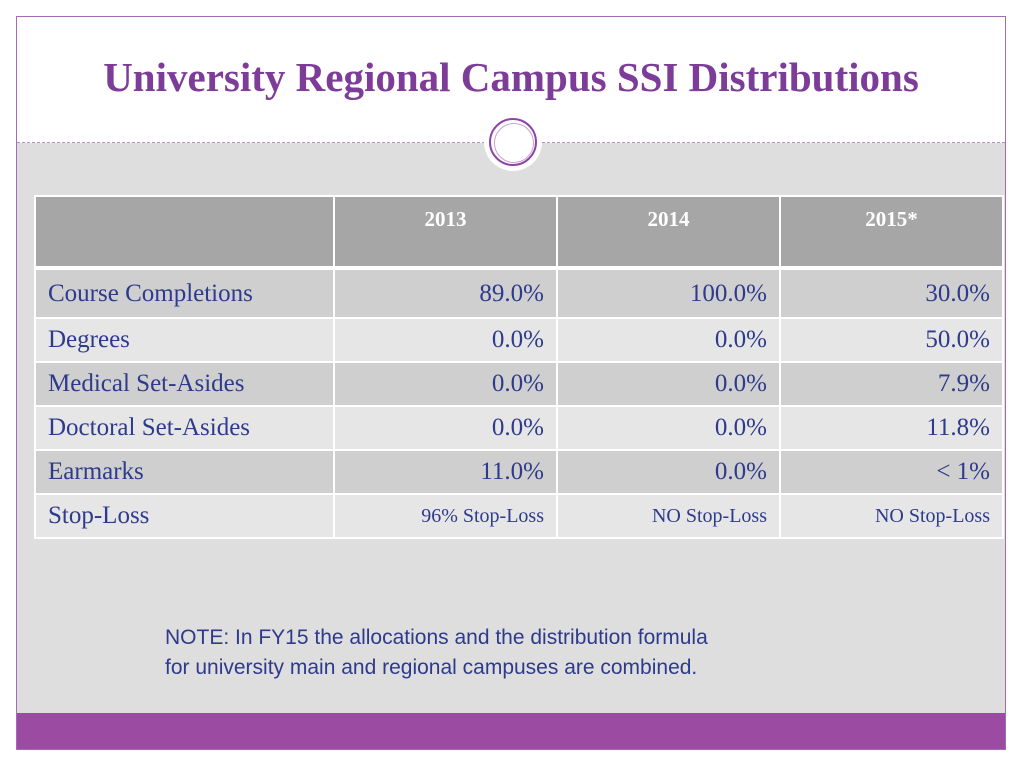  What do you see at coordinates (668, 232) in the screenshot?
I see `column-header-2014: 2014` at bounding box center [668, 232].